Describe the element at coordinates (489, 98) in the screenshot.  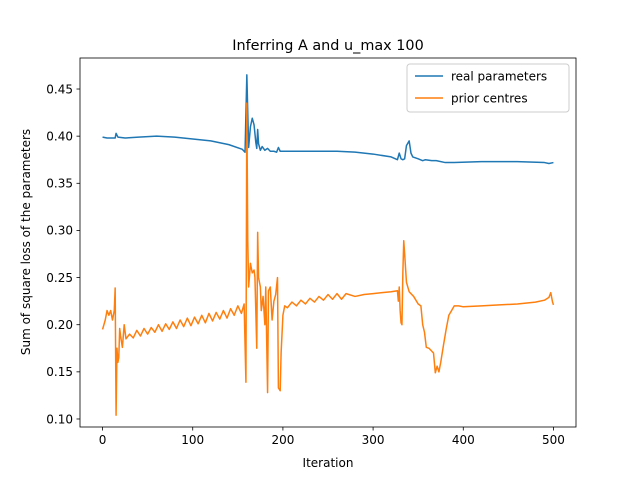
I see `legend-label-2: prior centres` at that location.